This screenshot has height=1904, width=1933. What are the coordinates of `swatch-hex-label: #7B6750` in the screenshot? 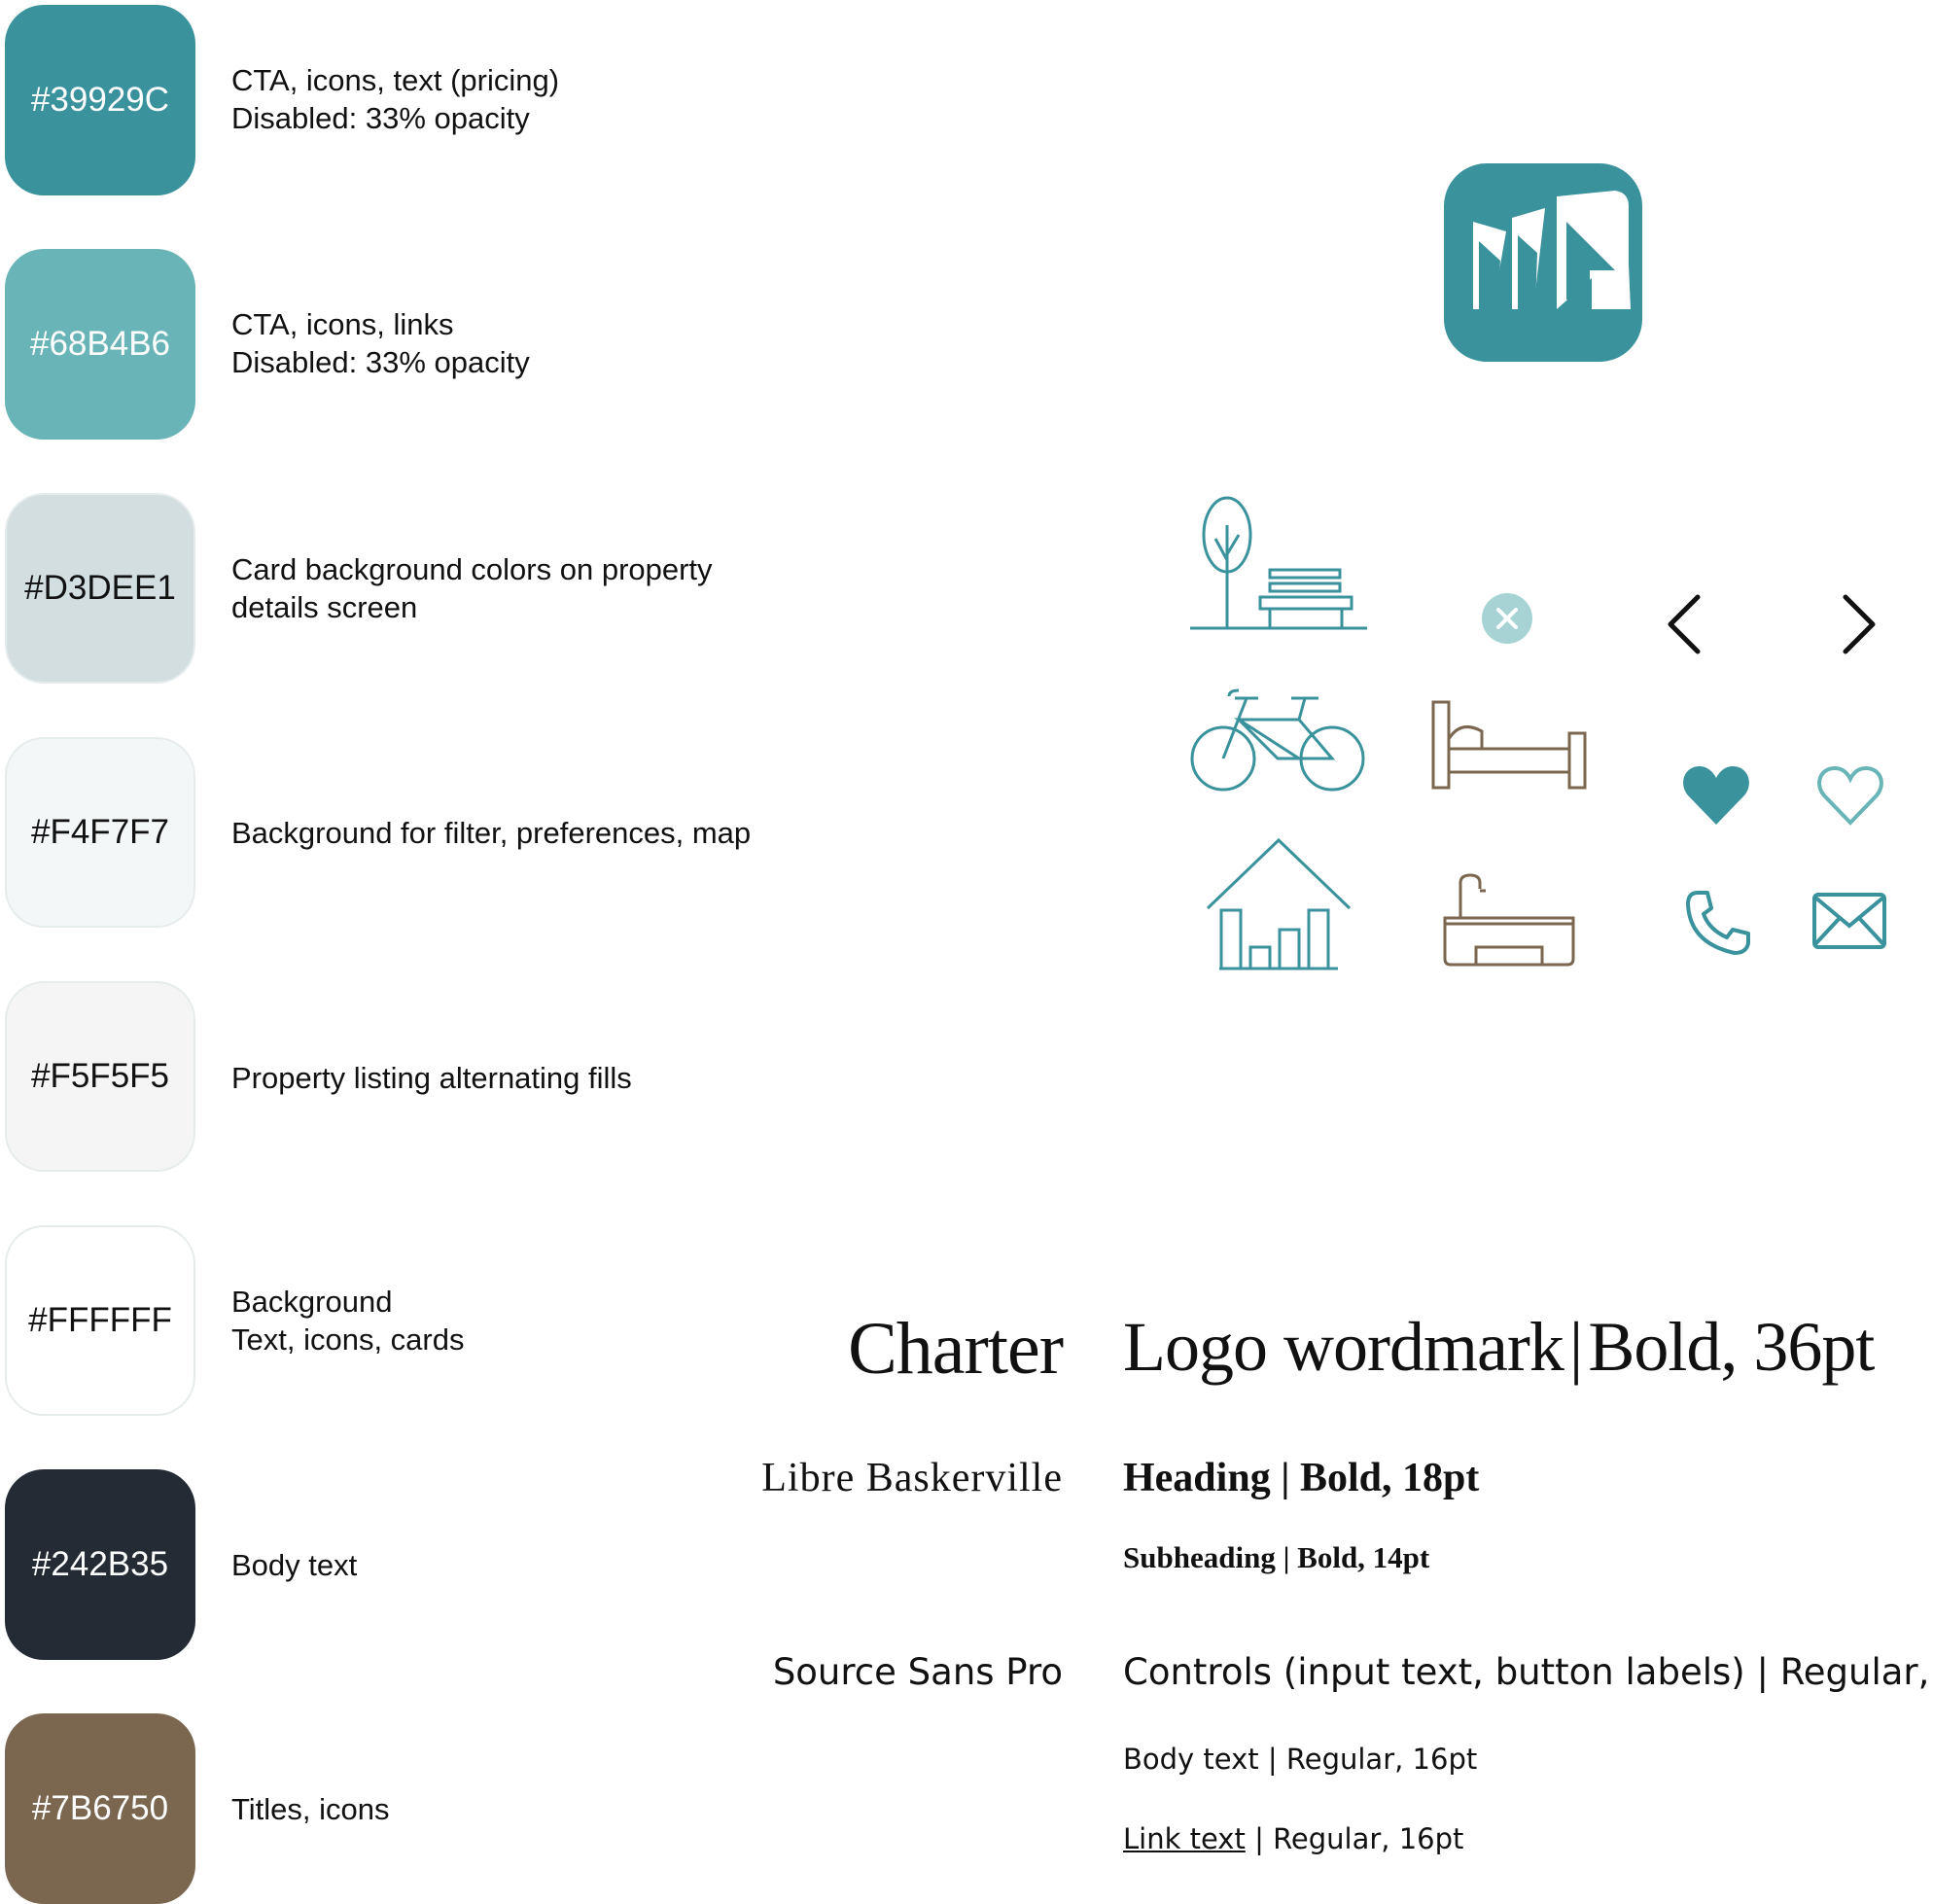 It's located at (100, 1808).